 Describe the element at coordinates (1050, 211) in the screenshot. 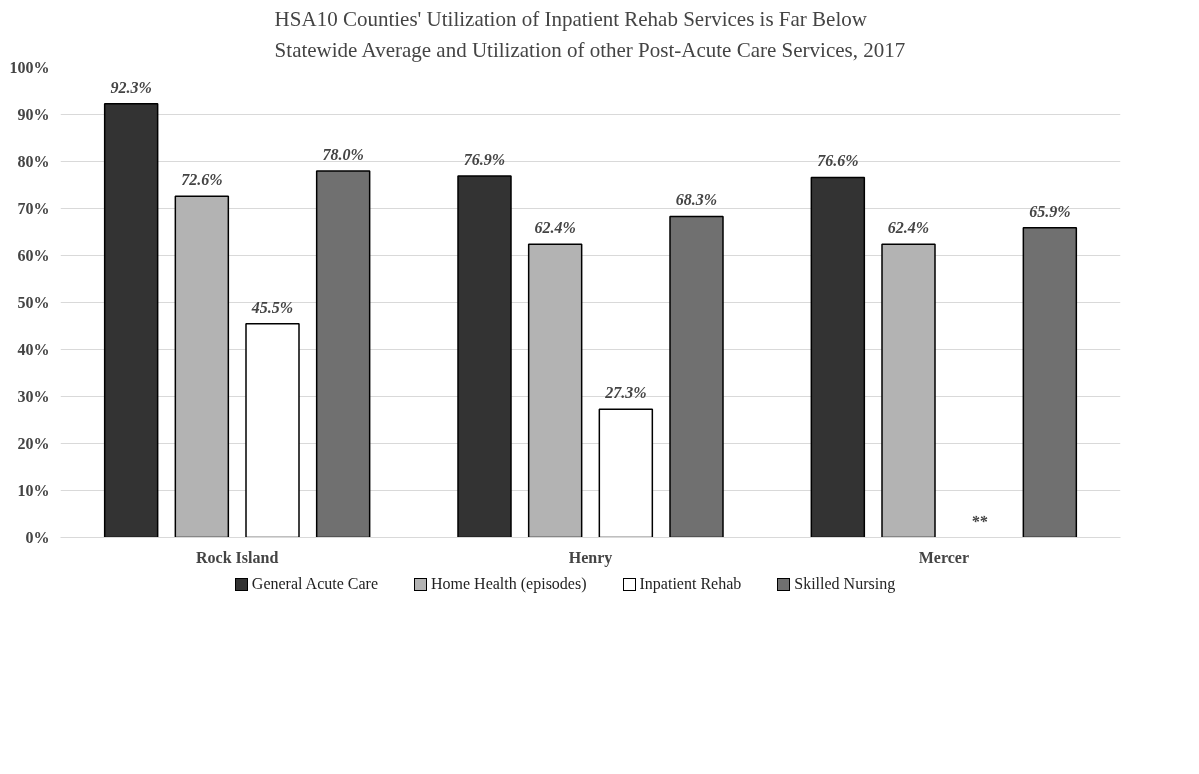

I see `data-label: 65.9%` at that location.